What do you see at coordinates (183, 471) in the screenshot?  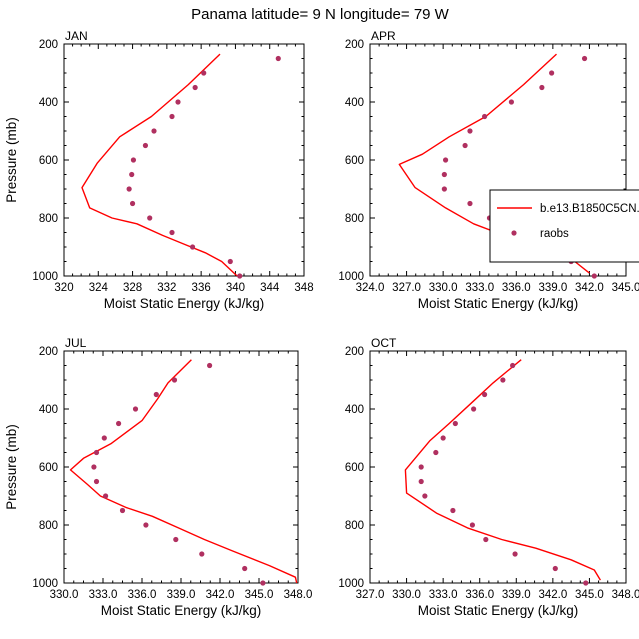 I see `model-line-jul` at bounding box center [183, 471].